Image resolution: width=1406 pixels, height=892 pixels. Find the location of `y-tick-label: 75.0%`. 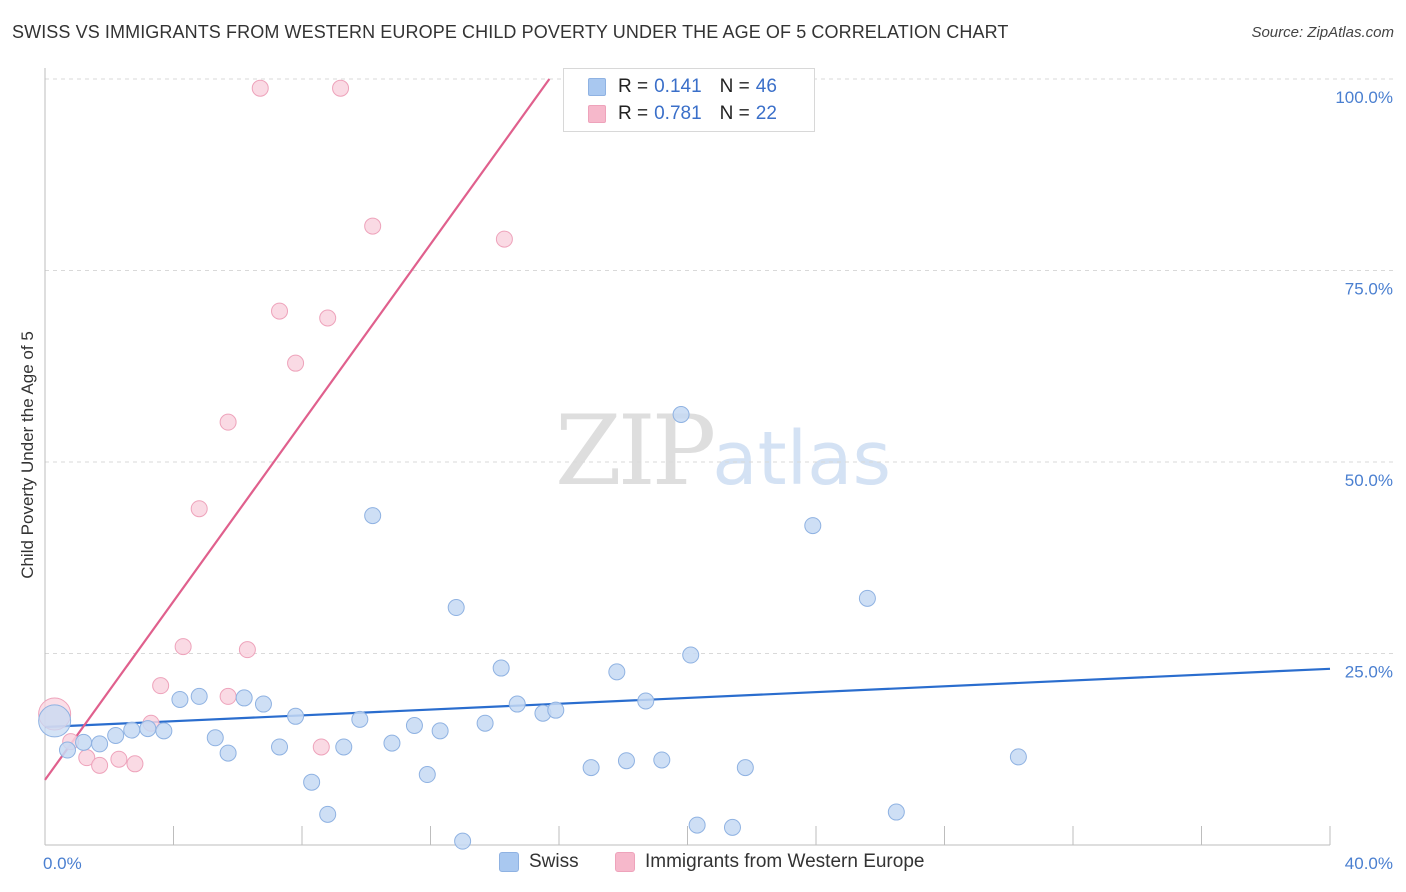

y-tick-label: 75.0% is located at coordinates (1369, 289).